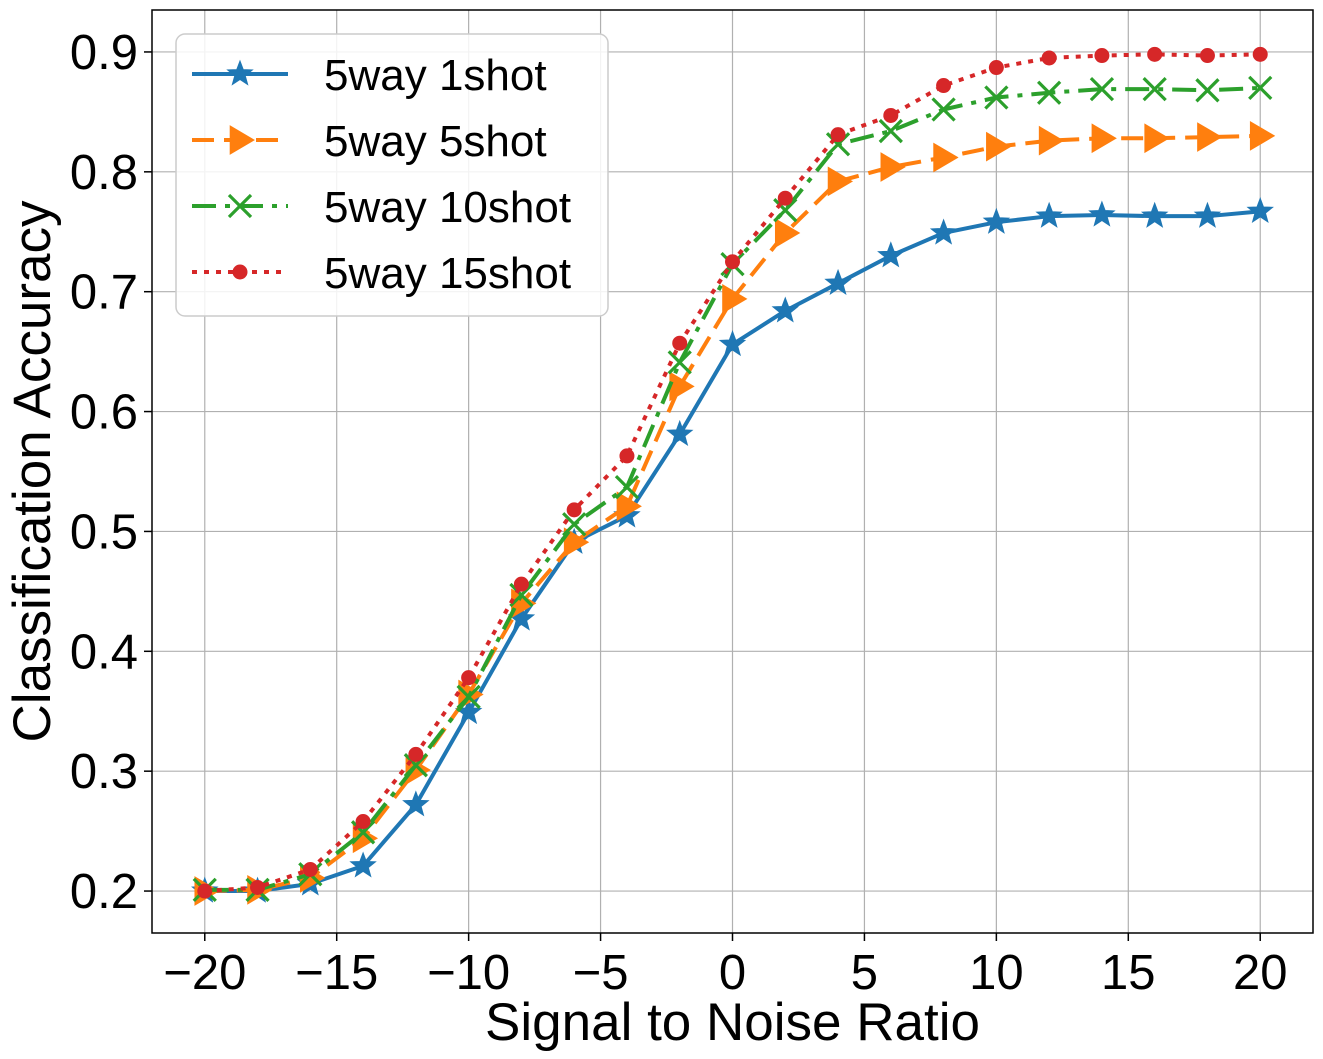 This screenshot has width=1323, height=1059. Describe the element at coordinates (732, 1022) in the screenshot. I see `x-axis-label: Signal to Noise Ratio` at that location.